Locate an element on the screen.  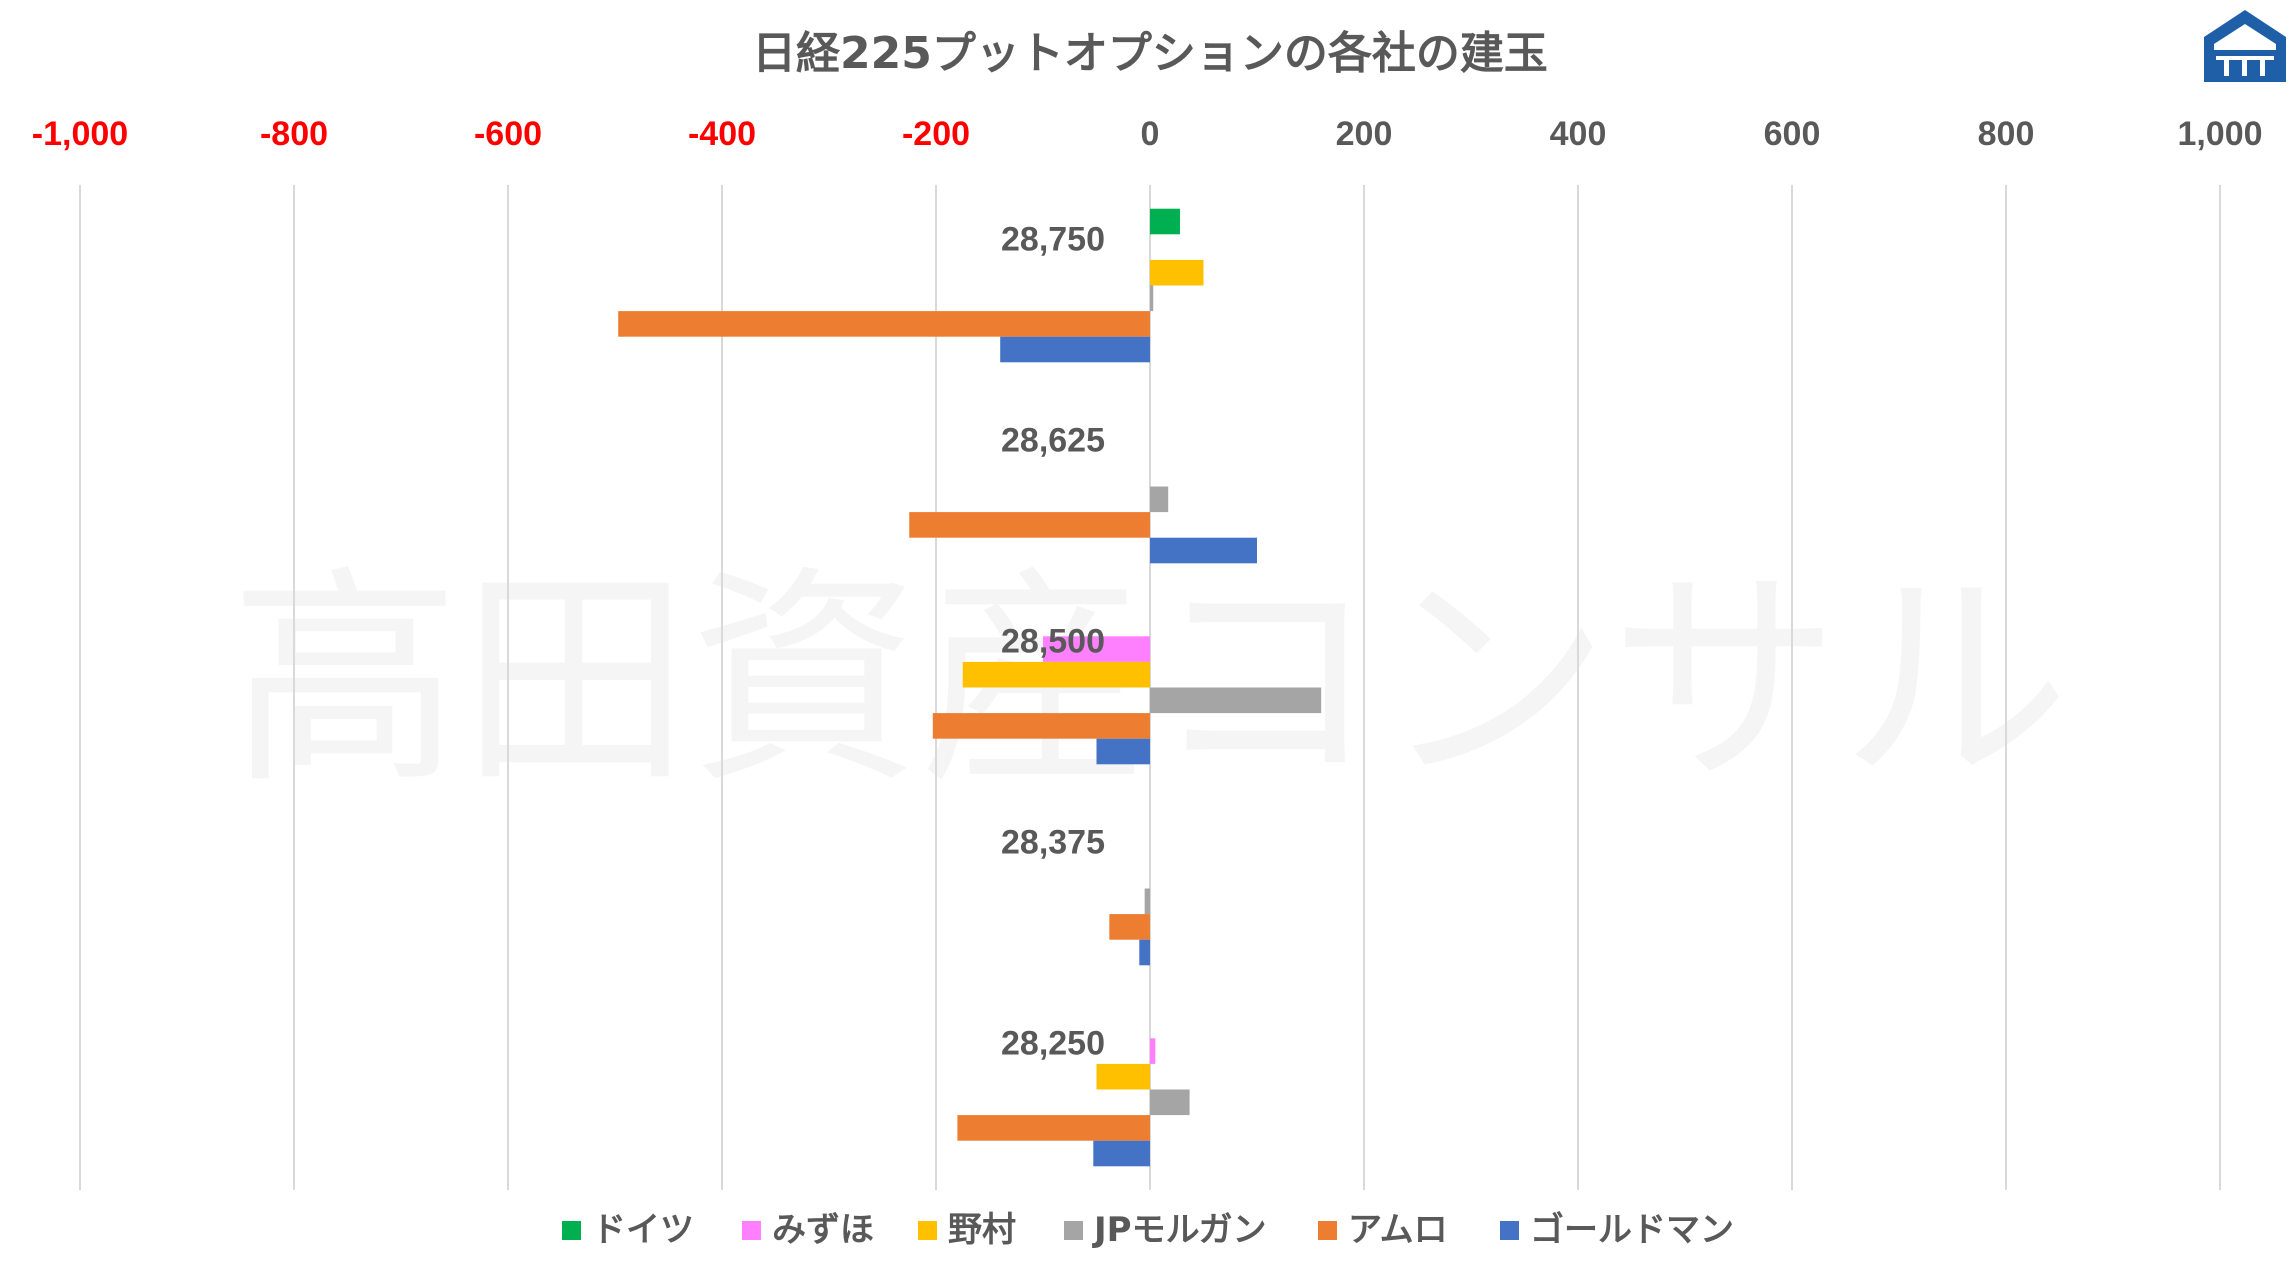
category-label: 28,250 is located at coordinates (1053, 1044).